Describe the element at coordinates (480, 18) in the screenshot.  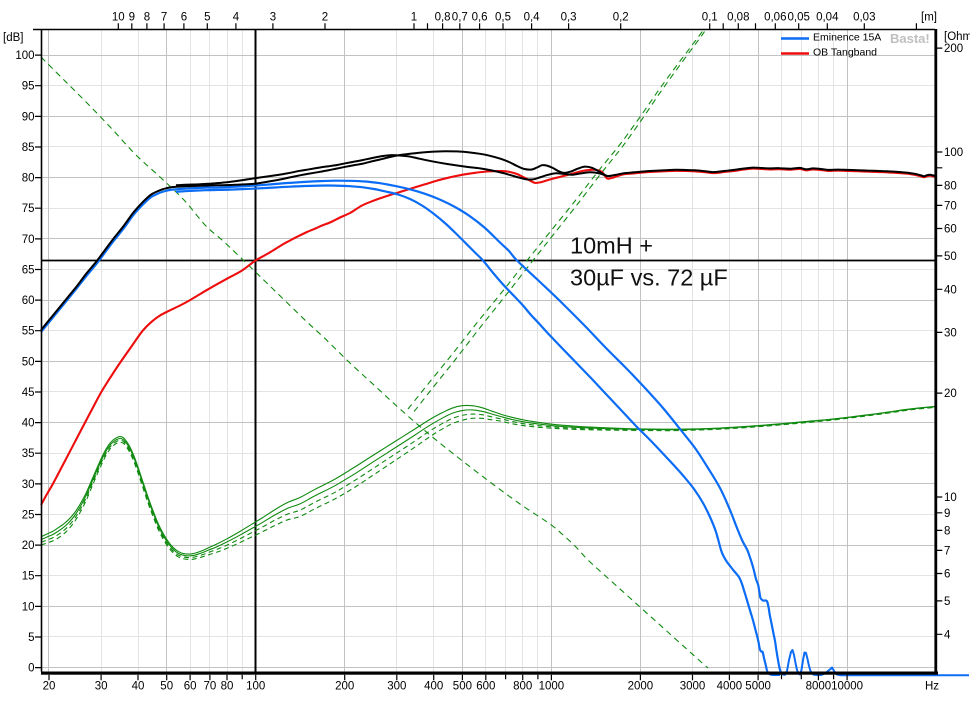
I see `svg-text: 0,6` at that location.